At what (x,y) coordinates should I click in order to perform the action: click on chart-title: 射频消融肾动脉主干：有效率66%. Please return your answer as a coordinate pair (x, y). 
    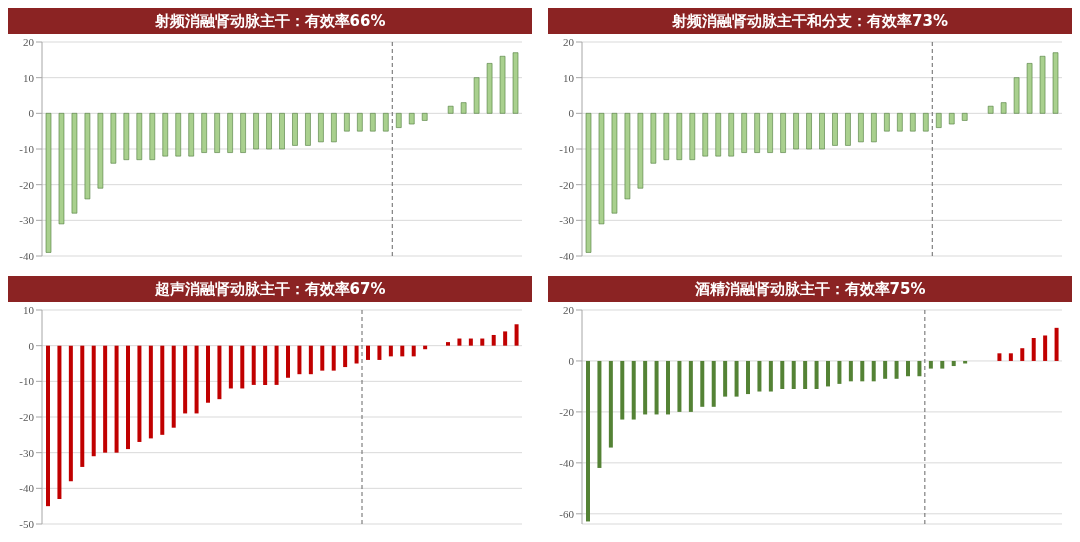
    Looking at the image, I should click on (270, 21).